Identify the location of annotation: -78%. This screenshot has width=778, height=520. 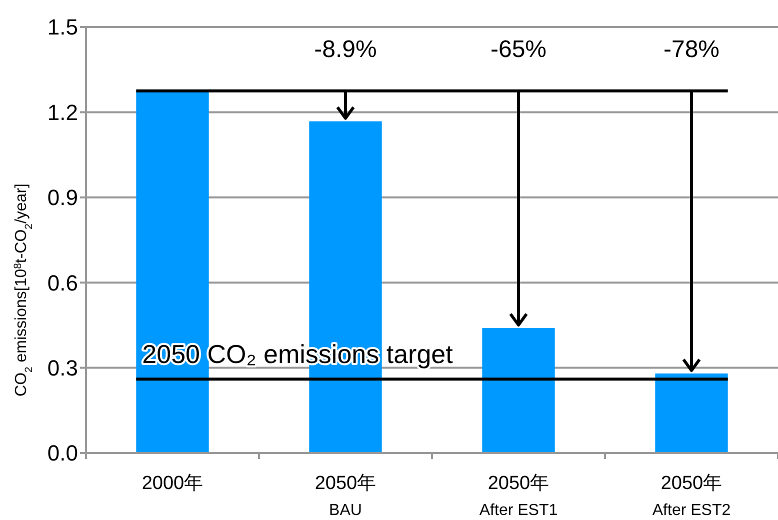
(691, 49).